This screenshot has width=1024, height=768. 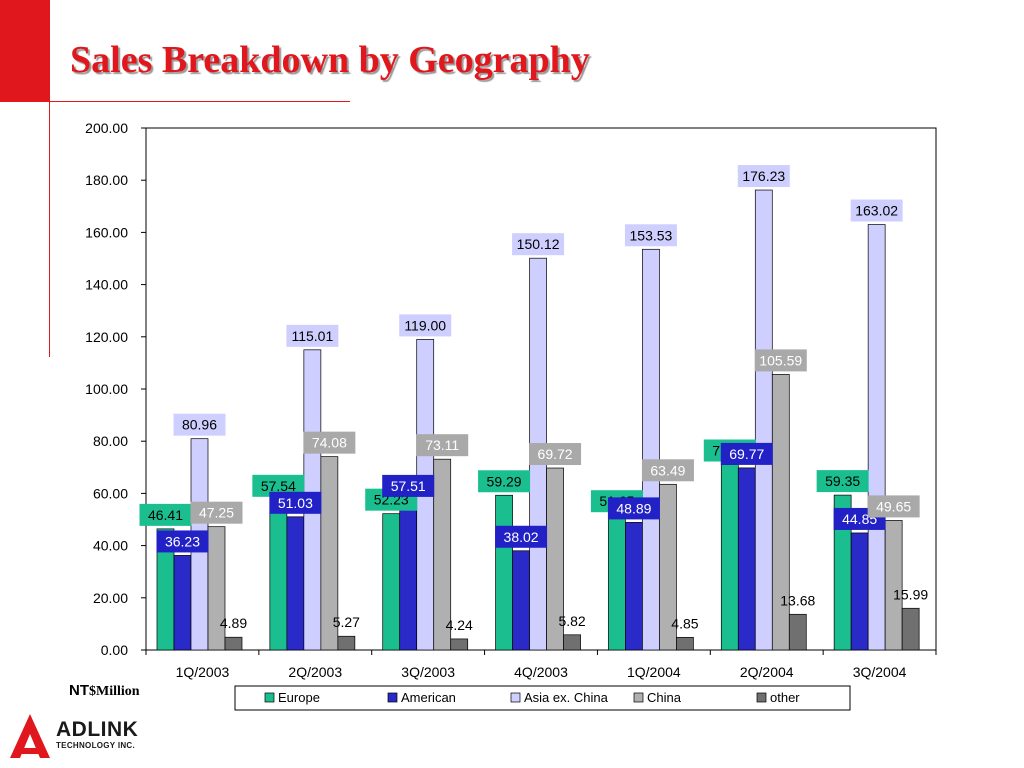 What do you see at coordinates (785, 697) in the screenshot?
I see `legend-label: other` at bounding box center [785, 697].